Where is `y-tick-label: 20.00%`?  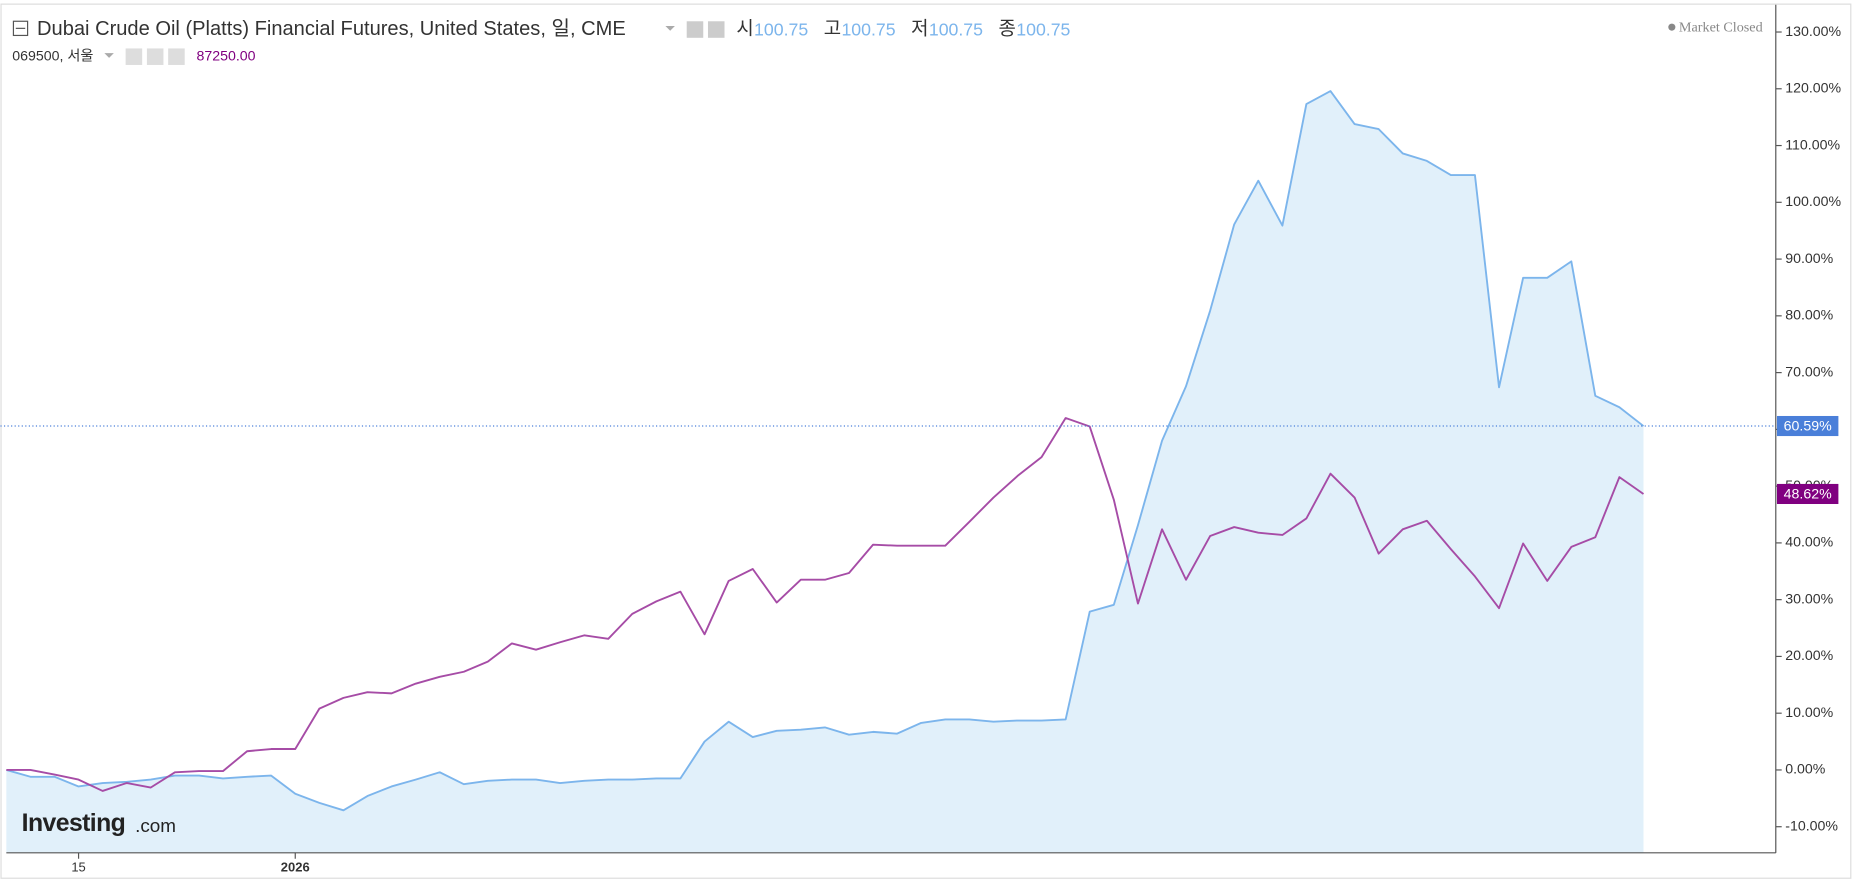 y-tick-label: 20.00% is located at coordinates (1809, 656).